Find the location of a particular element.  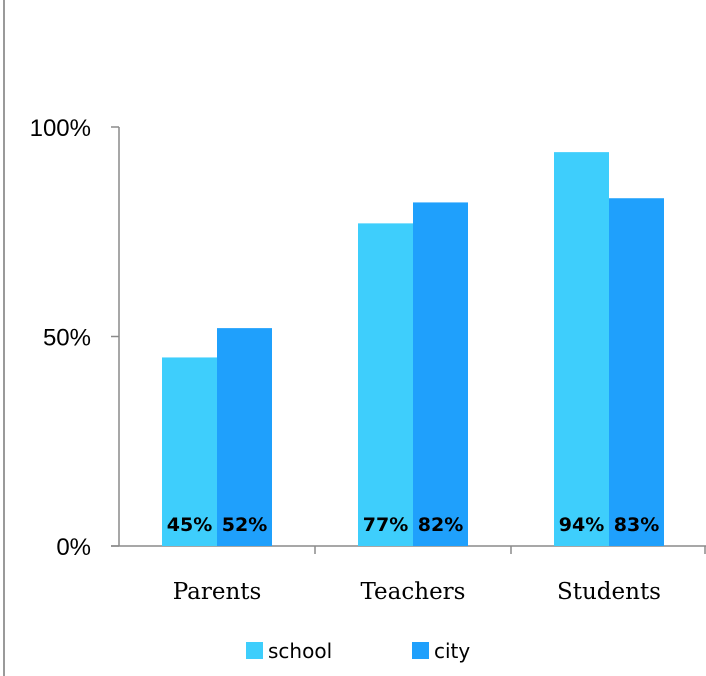

bar-school-teachers is located at coordinates (385, 384).